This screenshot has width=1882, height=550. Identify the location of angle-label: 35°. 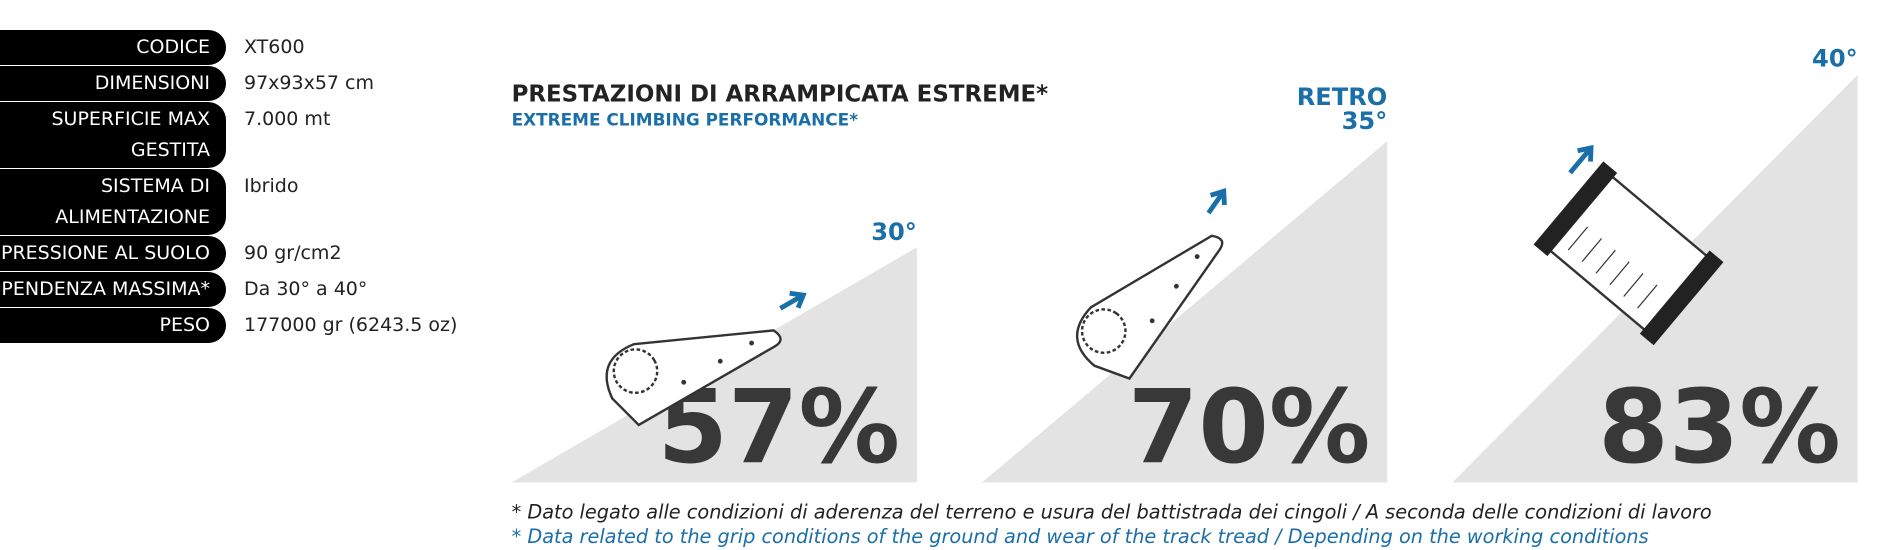
(1365, 121).